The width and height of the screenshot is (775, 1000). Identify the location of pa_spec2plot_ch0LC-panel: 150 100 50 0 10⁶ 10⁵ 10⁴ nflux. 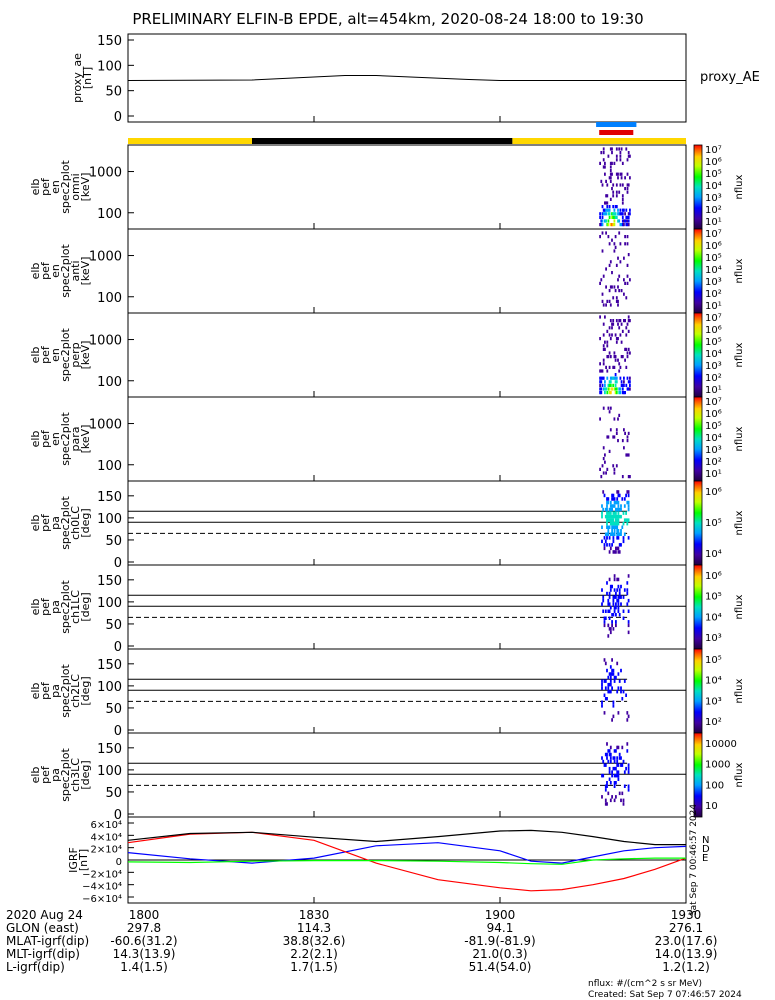
(421, 525).